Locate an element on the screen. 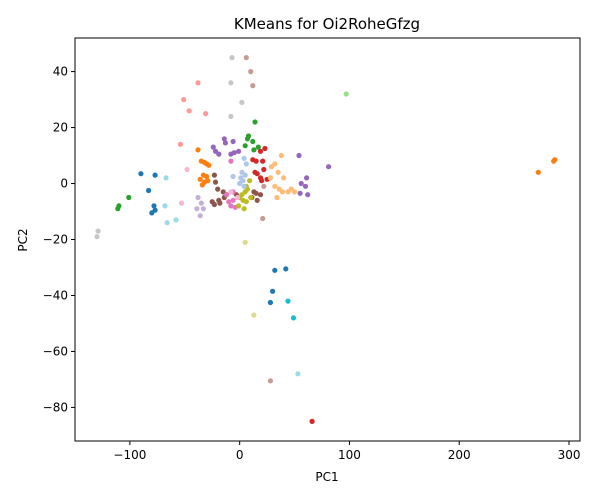 The height and width of the screenshot is (500, 600). y-axis-label: PC2 is located at coordinates (23, 239).